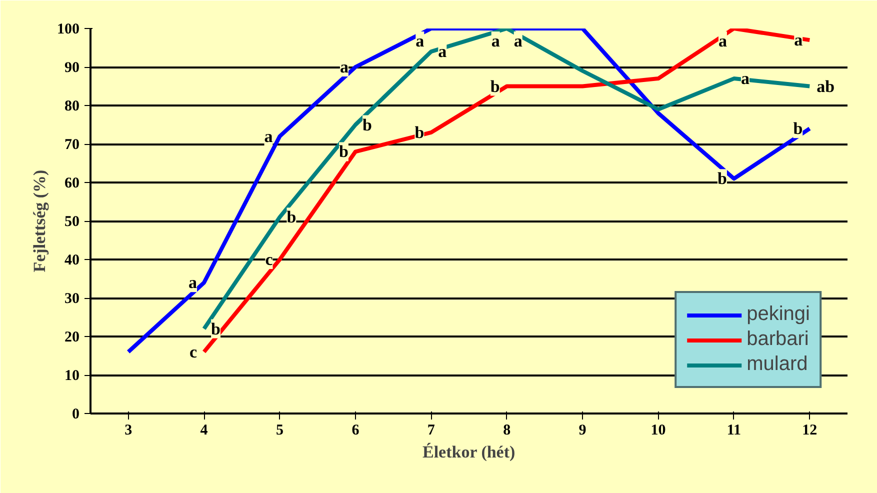 Image resolution: width=877 pixels, height=493 pixels. I want to click on y-tick-label: 70, so click(72, 145).